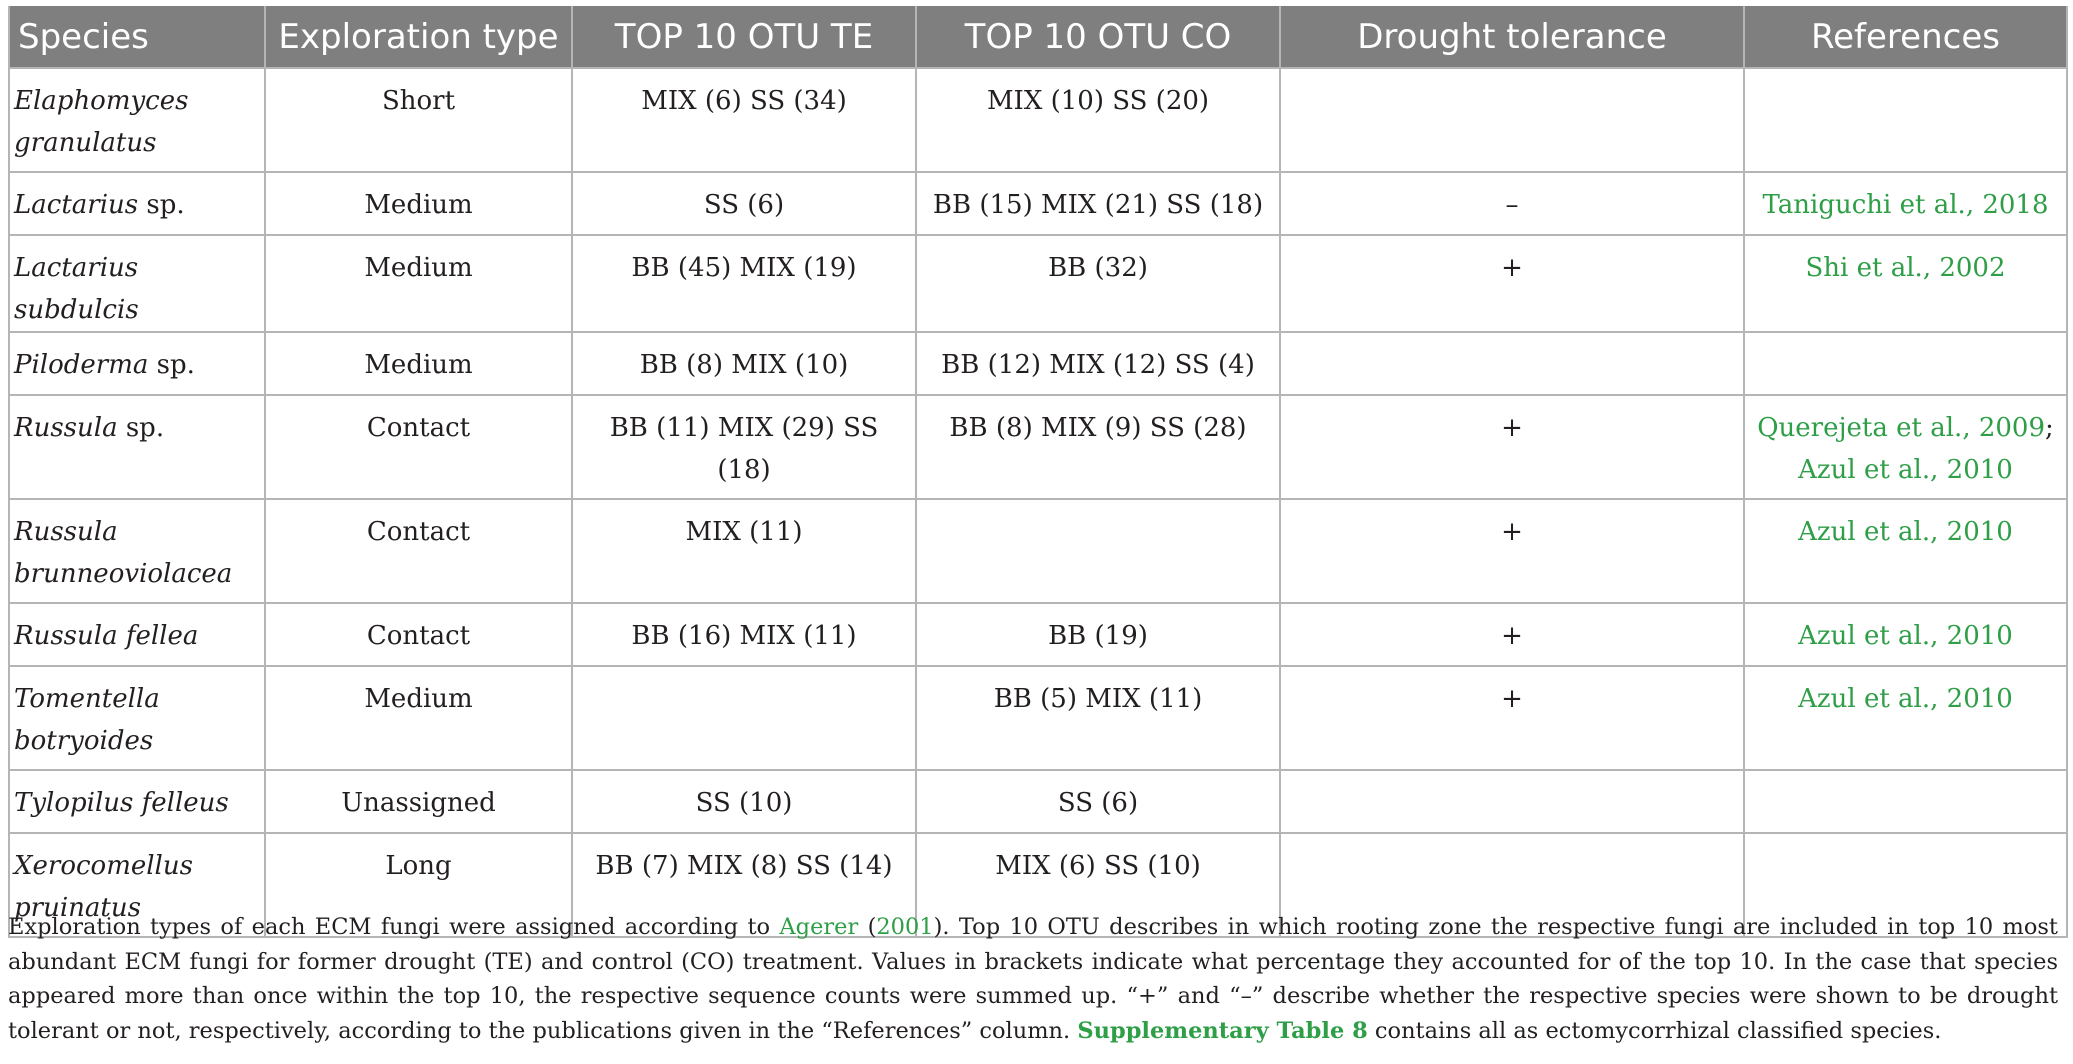 The height and width of the screenshot is (1064, 2073). I want to click on species-cell: Lactarius subdulcis, so click(137, 283).